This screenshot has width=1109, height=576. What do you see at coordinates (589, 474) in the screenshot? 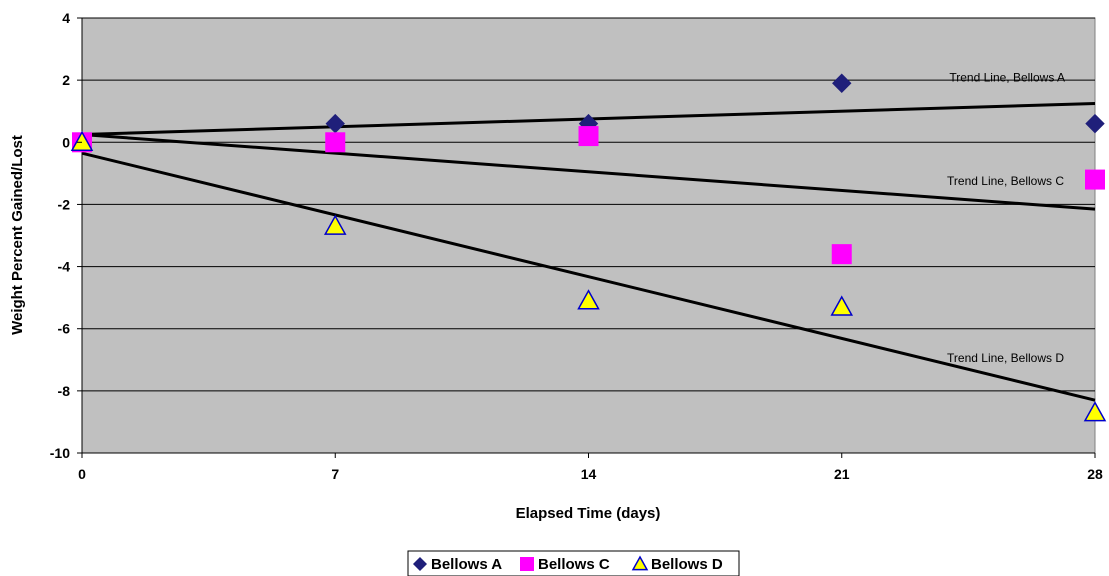
I see `x-tick-label: 14` at bounding box center [589, 474].